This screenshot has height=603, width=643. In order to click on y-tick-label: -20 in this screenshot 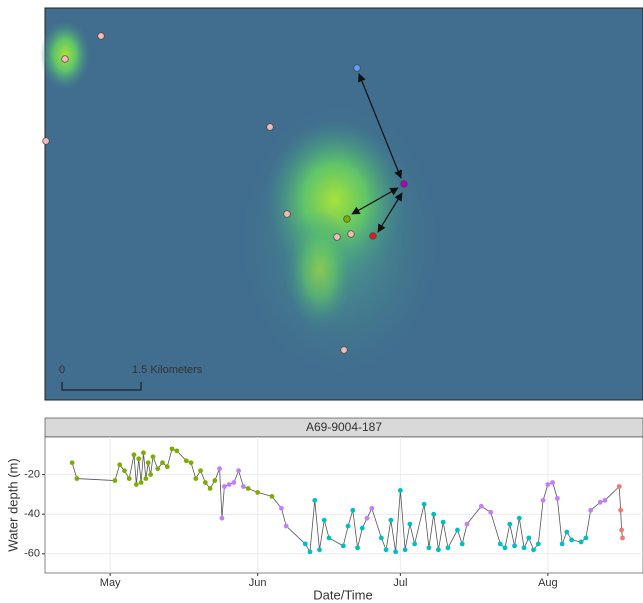, I will do `click(32, 475)`.